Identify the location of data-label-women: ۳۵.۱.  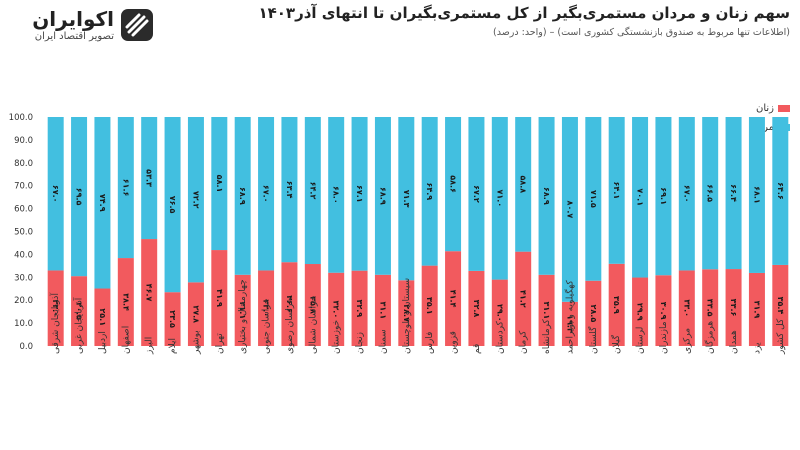
(429, 306).